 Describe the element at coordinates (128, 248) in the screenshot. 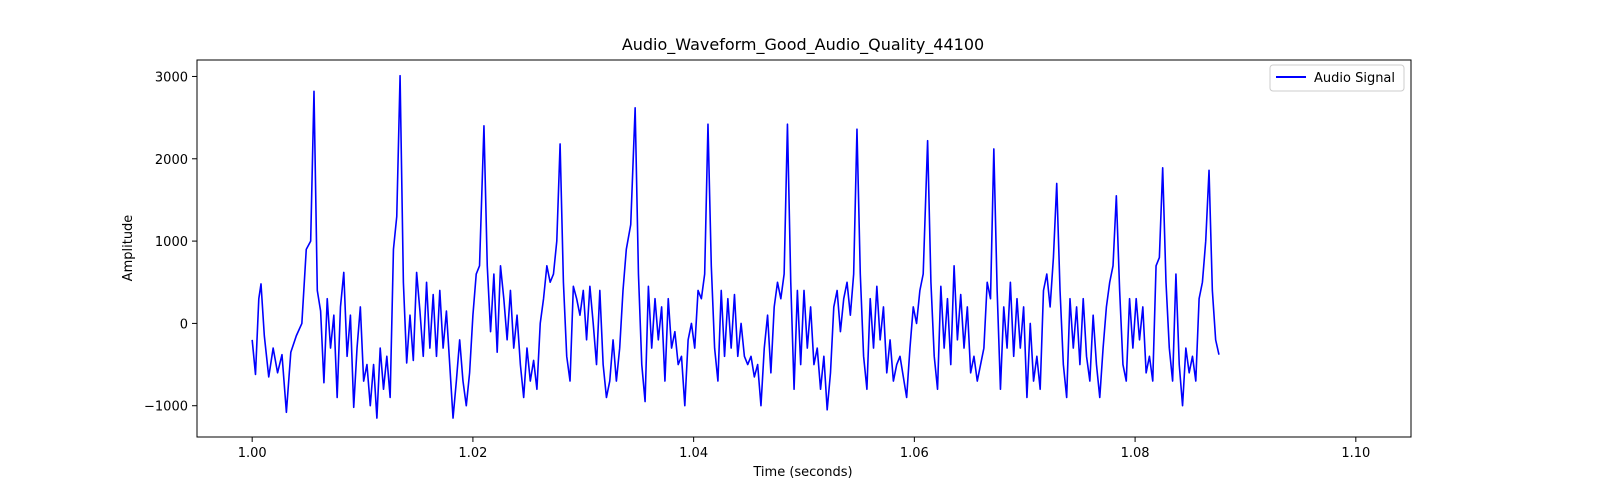

I see `y-axis-label: Amplitude` at that location.